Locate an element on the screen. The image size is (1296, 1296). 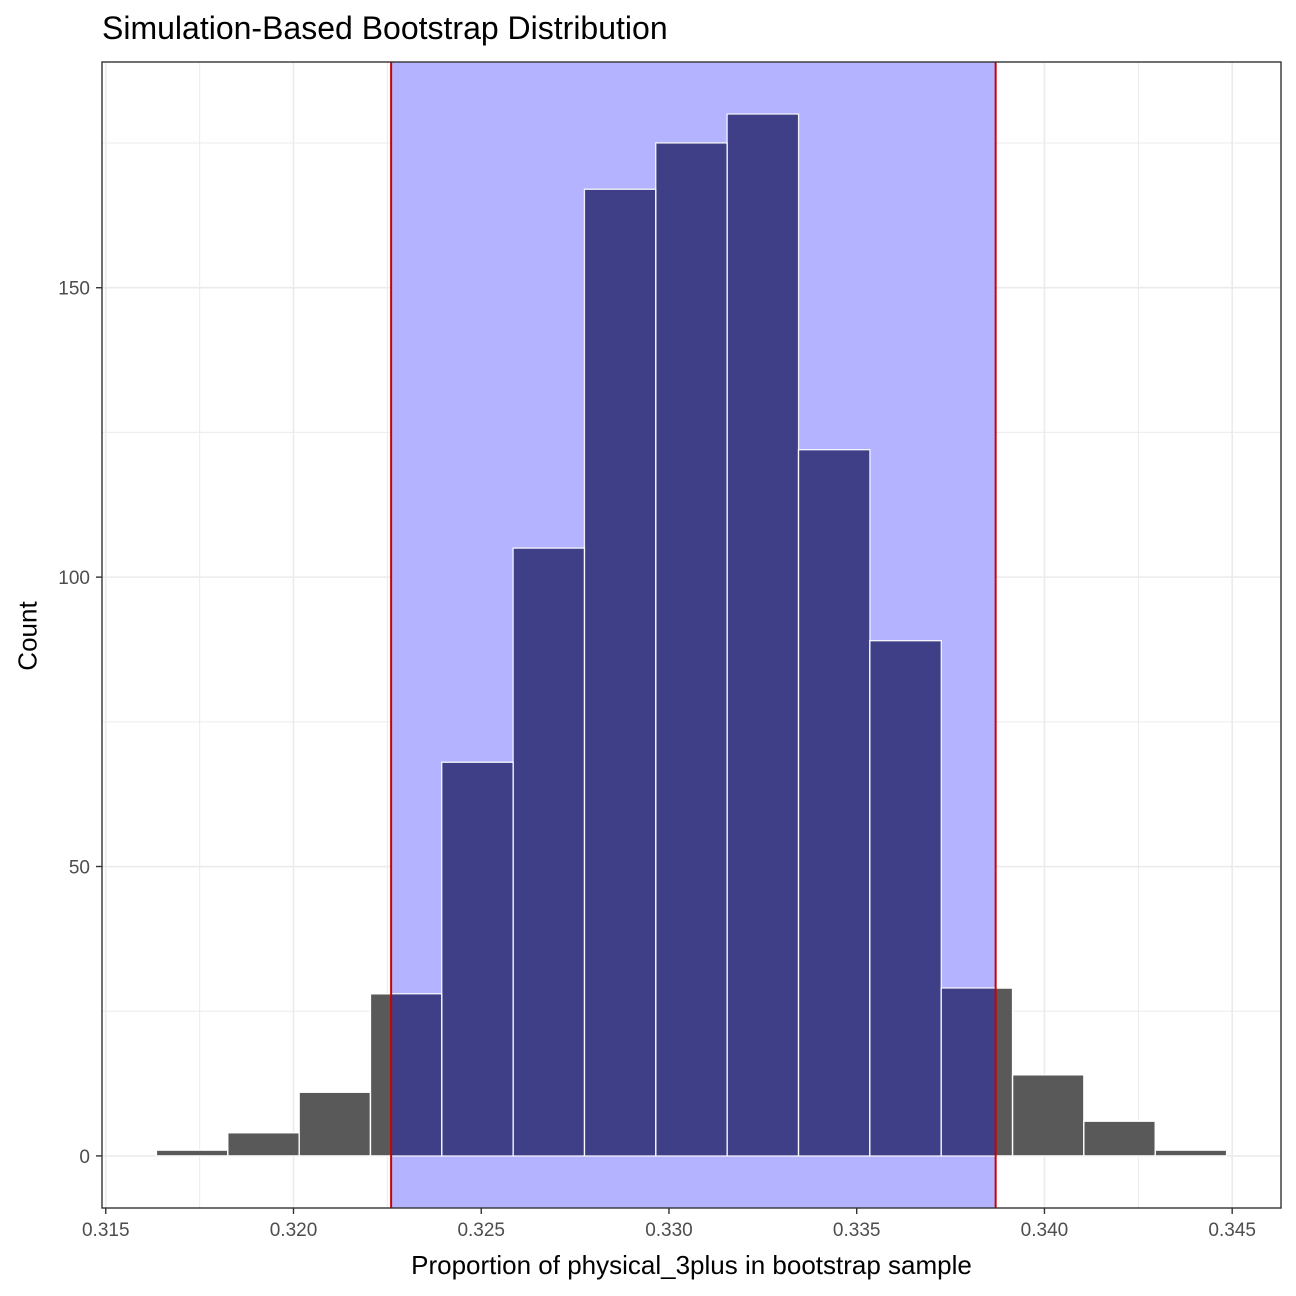
x-axis-ticks: 0.315 0.320 0.325 0.330 0.335 0.340 0.345 is located at coordinates (669, 1224).